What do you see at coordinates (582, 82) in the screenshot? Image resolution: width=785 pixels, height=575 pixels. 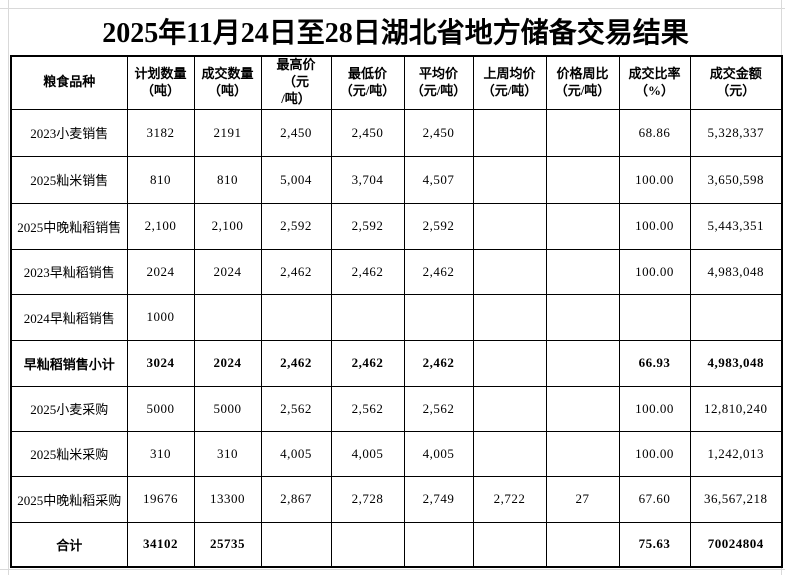 I see `col-header-price-wow: 价格周比 （元/吨）` at bounding box center [582, 82].